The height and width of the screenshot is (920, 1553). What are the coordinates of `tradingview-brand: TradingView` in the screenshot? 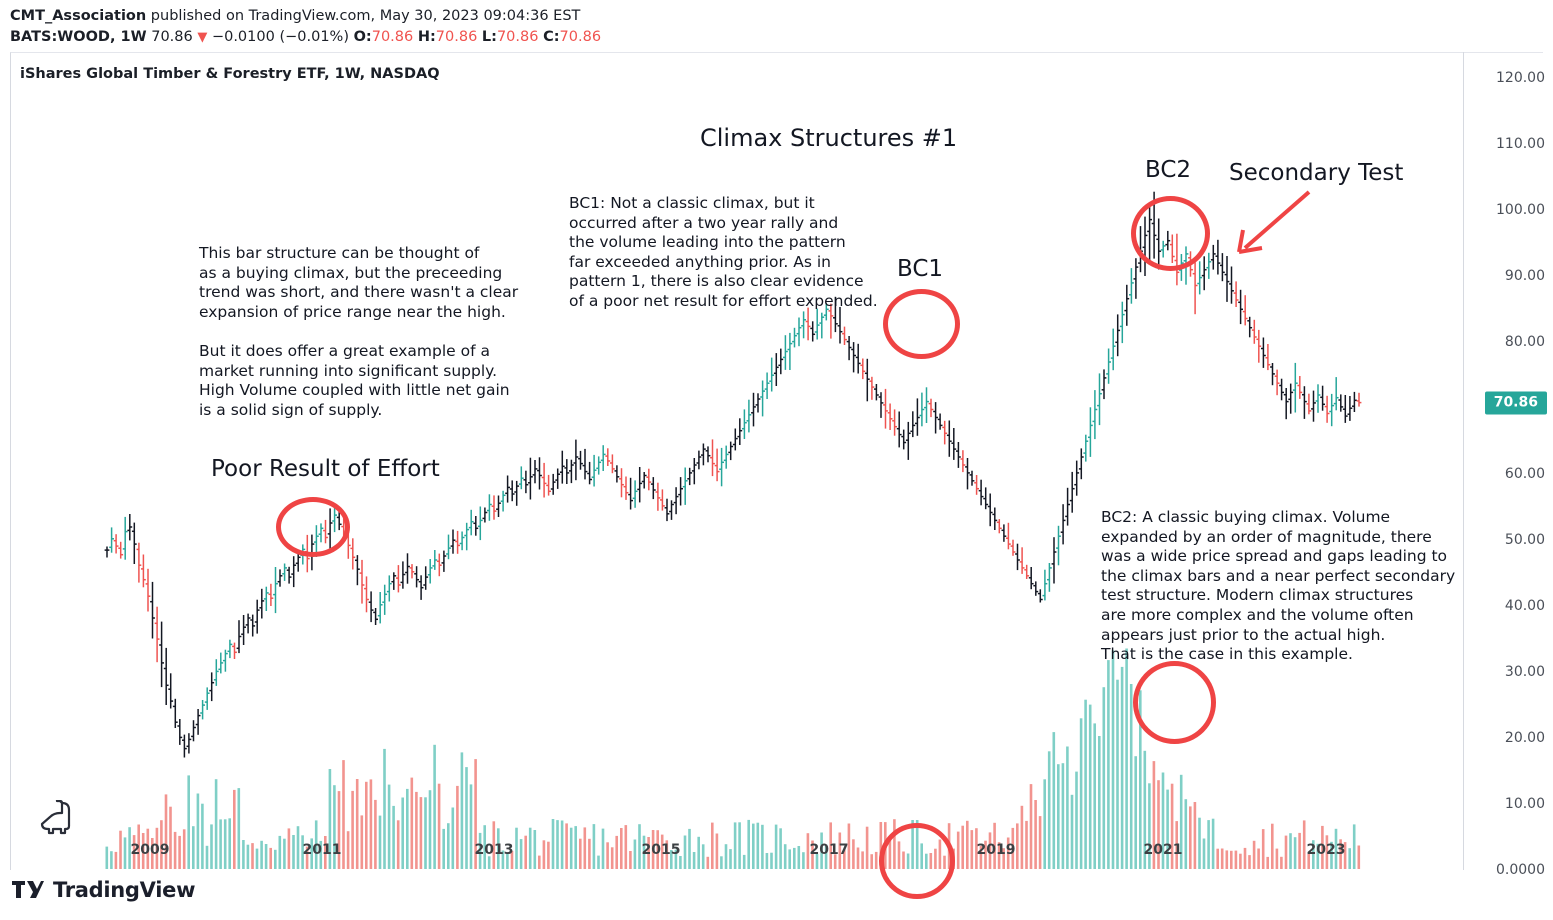 It's located at (124, 890).